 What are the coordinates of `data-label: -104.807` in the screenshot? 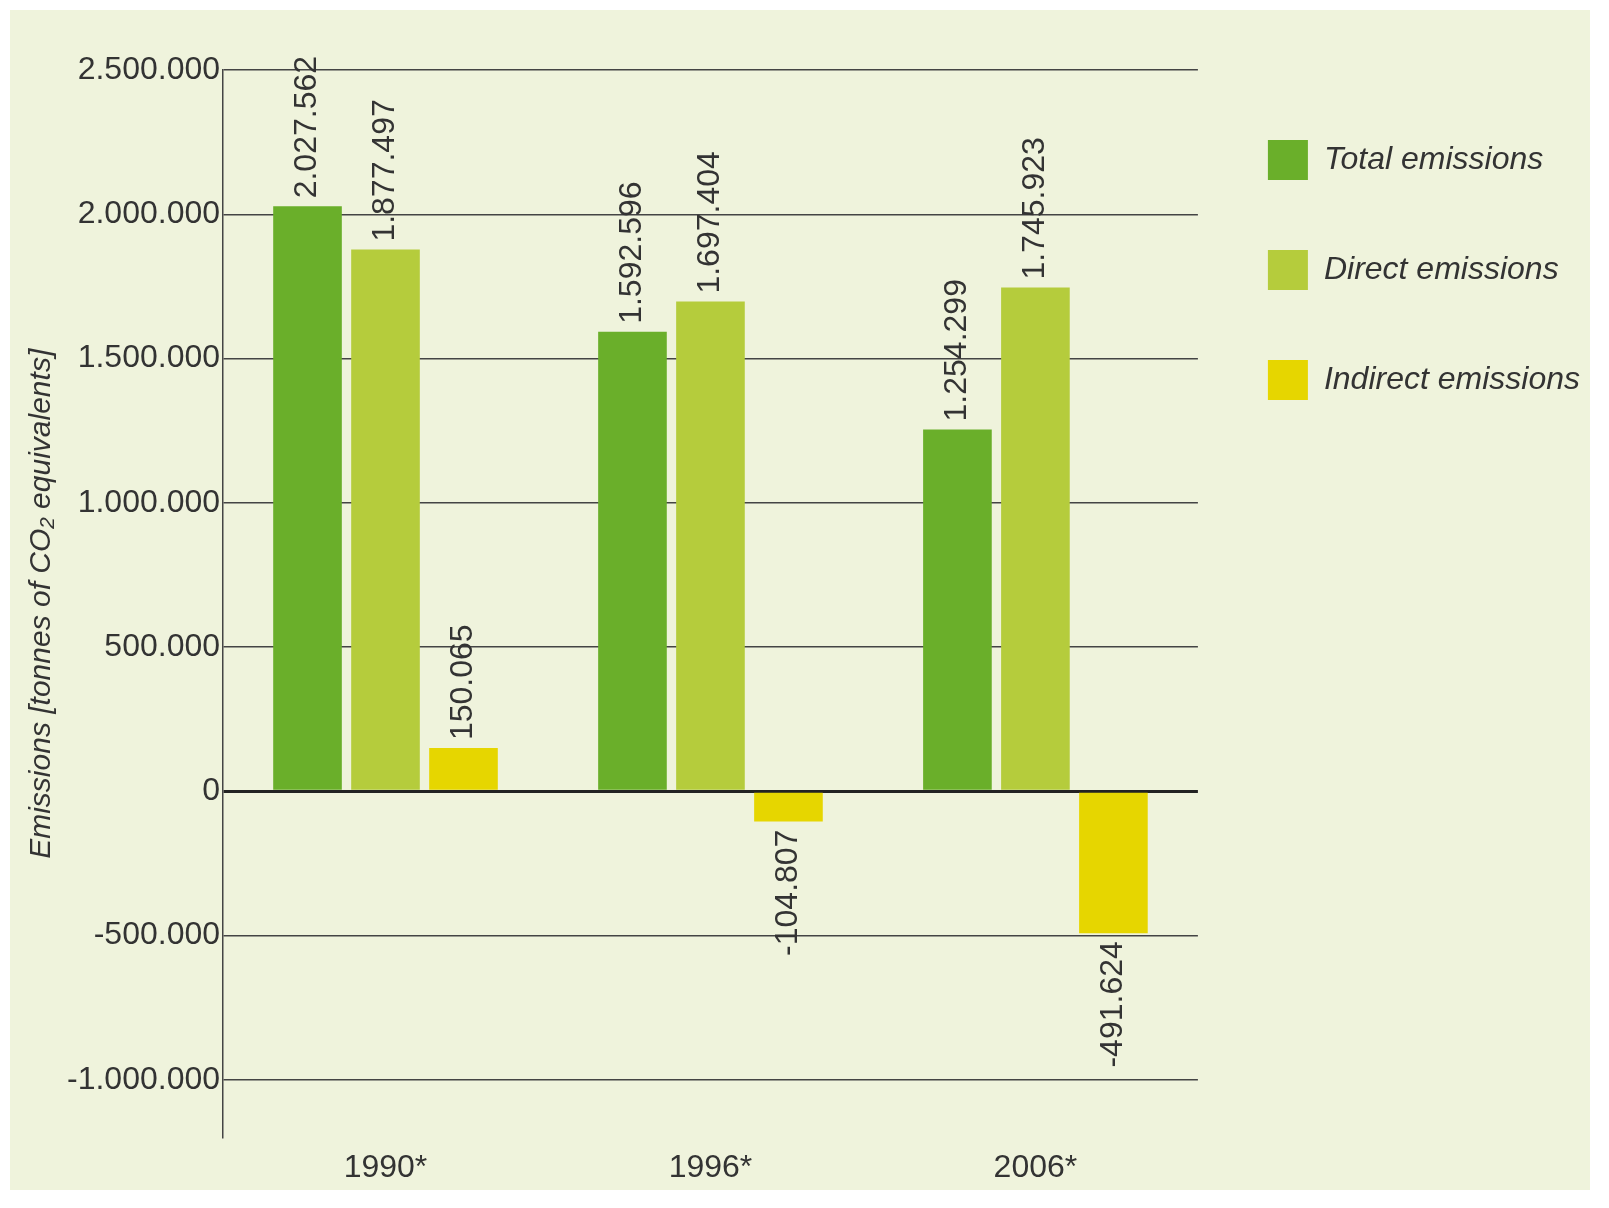 It's located at (786, 892).